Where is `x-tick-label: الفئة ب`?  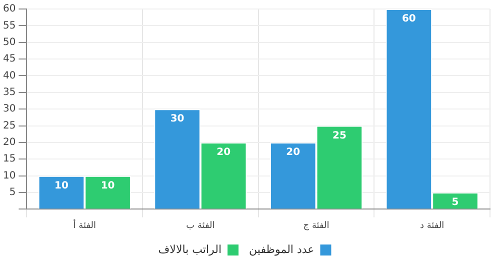
x-tick-label: الفئة ب is located at coordinates (200, 225).